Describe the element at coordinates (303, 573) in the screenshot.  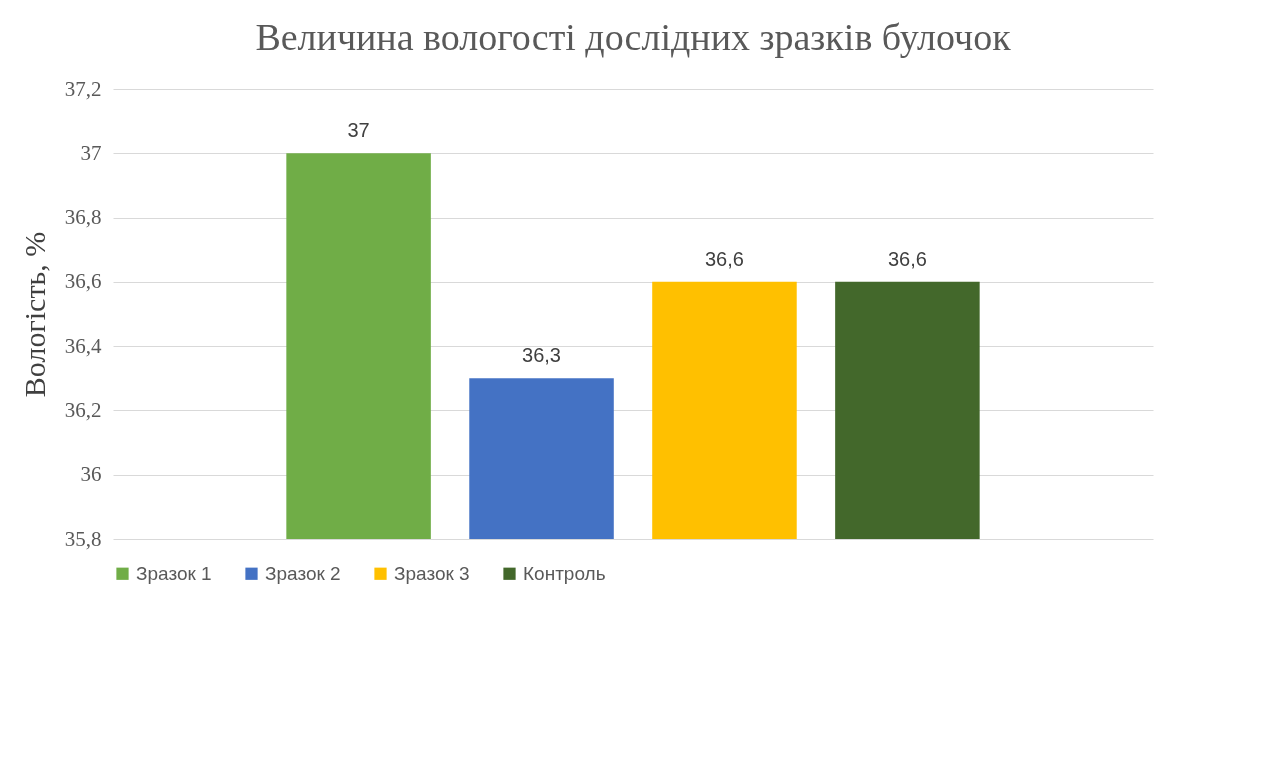
I see `legend-label: Зразок 2` at that location.